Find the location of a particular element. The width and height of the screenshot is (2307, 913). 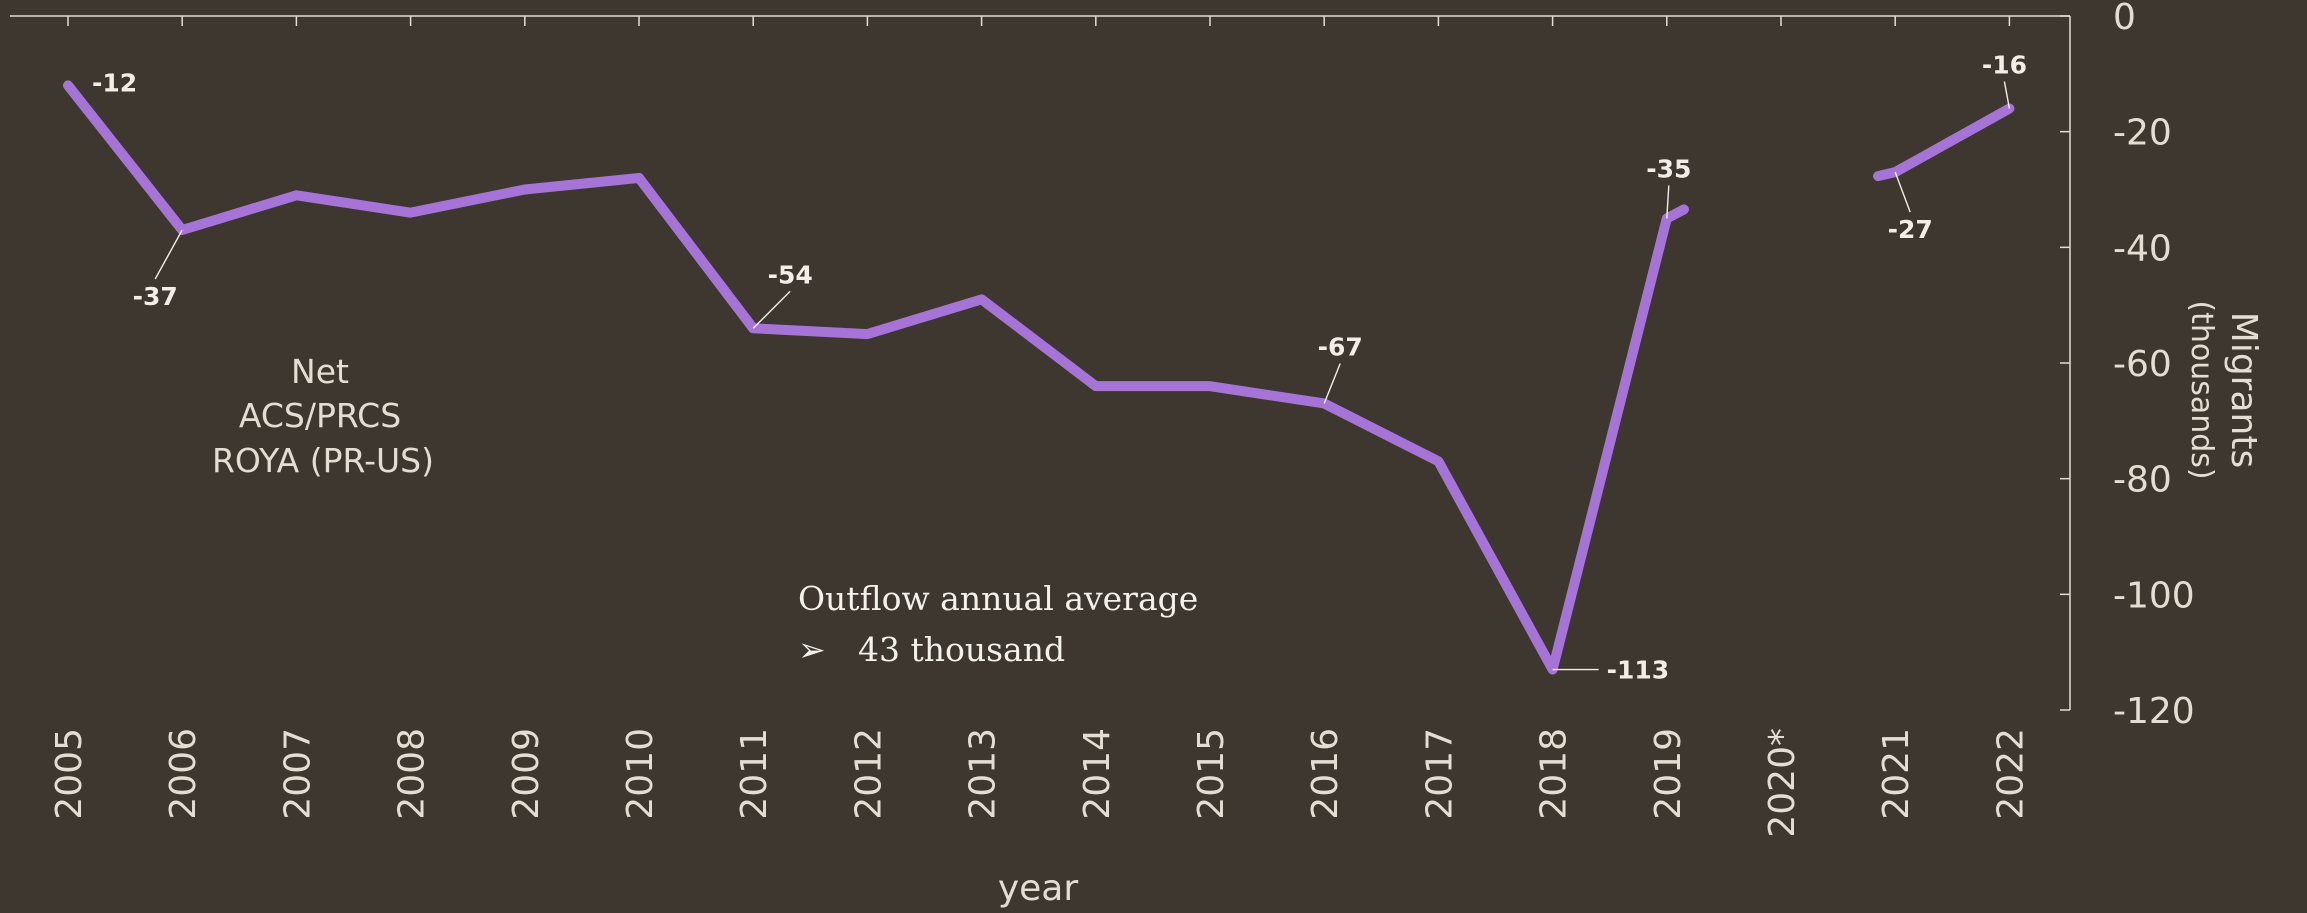

data-label-leader-2006 is located at coordinates (168, 254).